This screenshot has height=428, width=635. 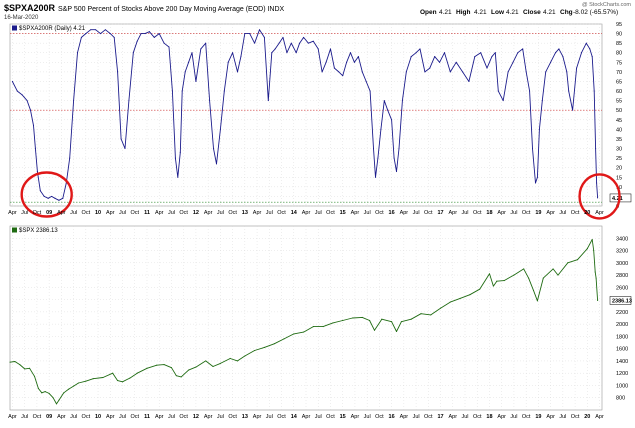 I want to click on open-value: 4.21, so click(x=445, y=12).